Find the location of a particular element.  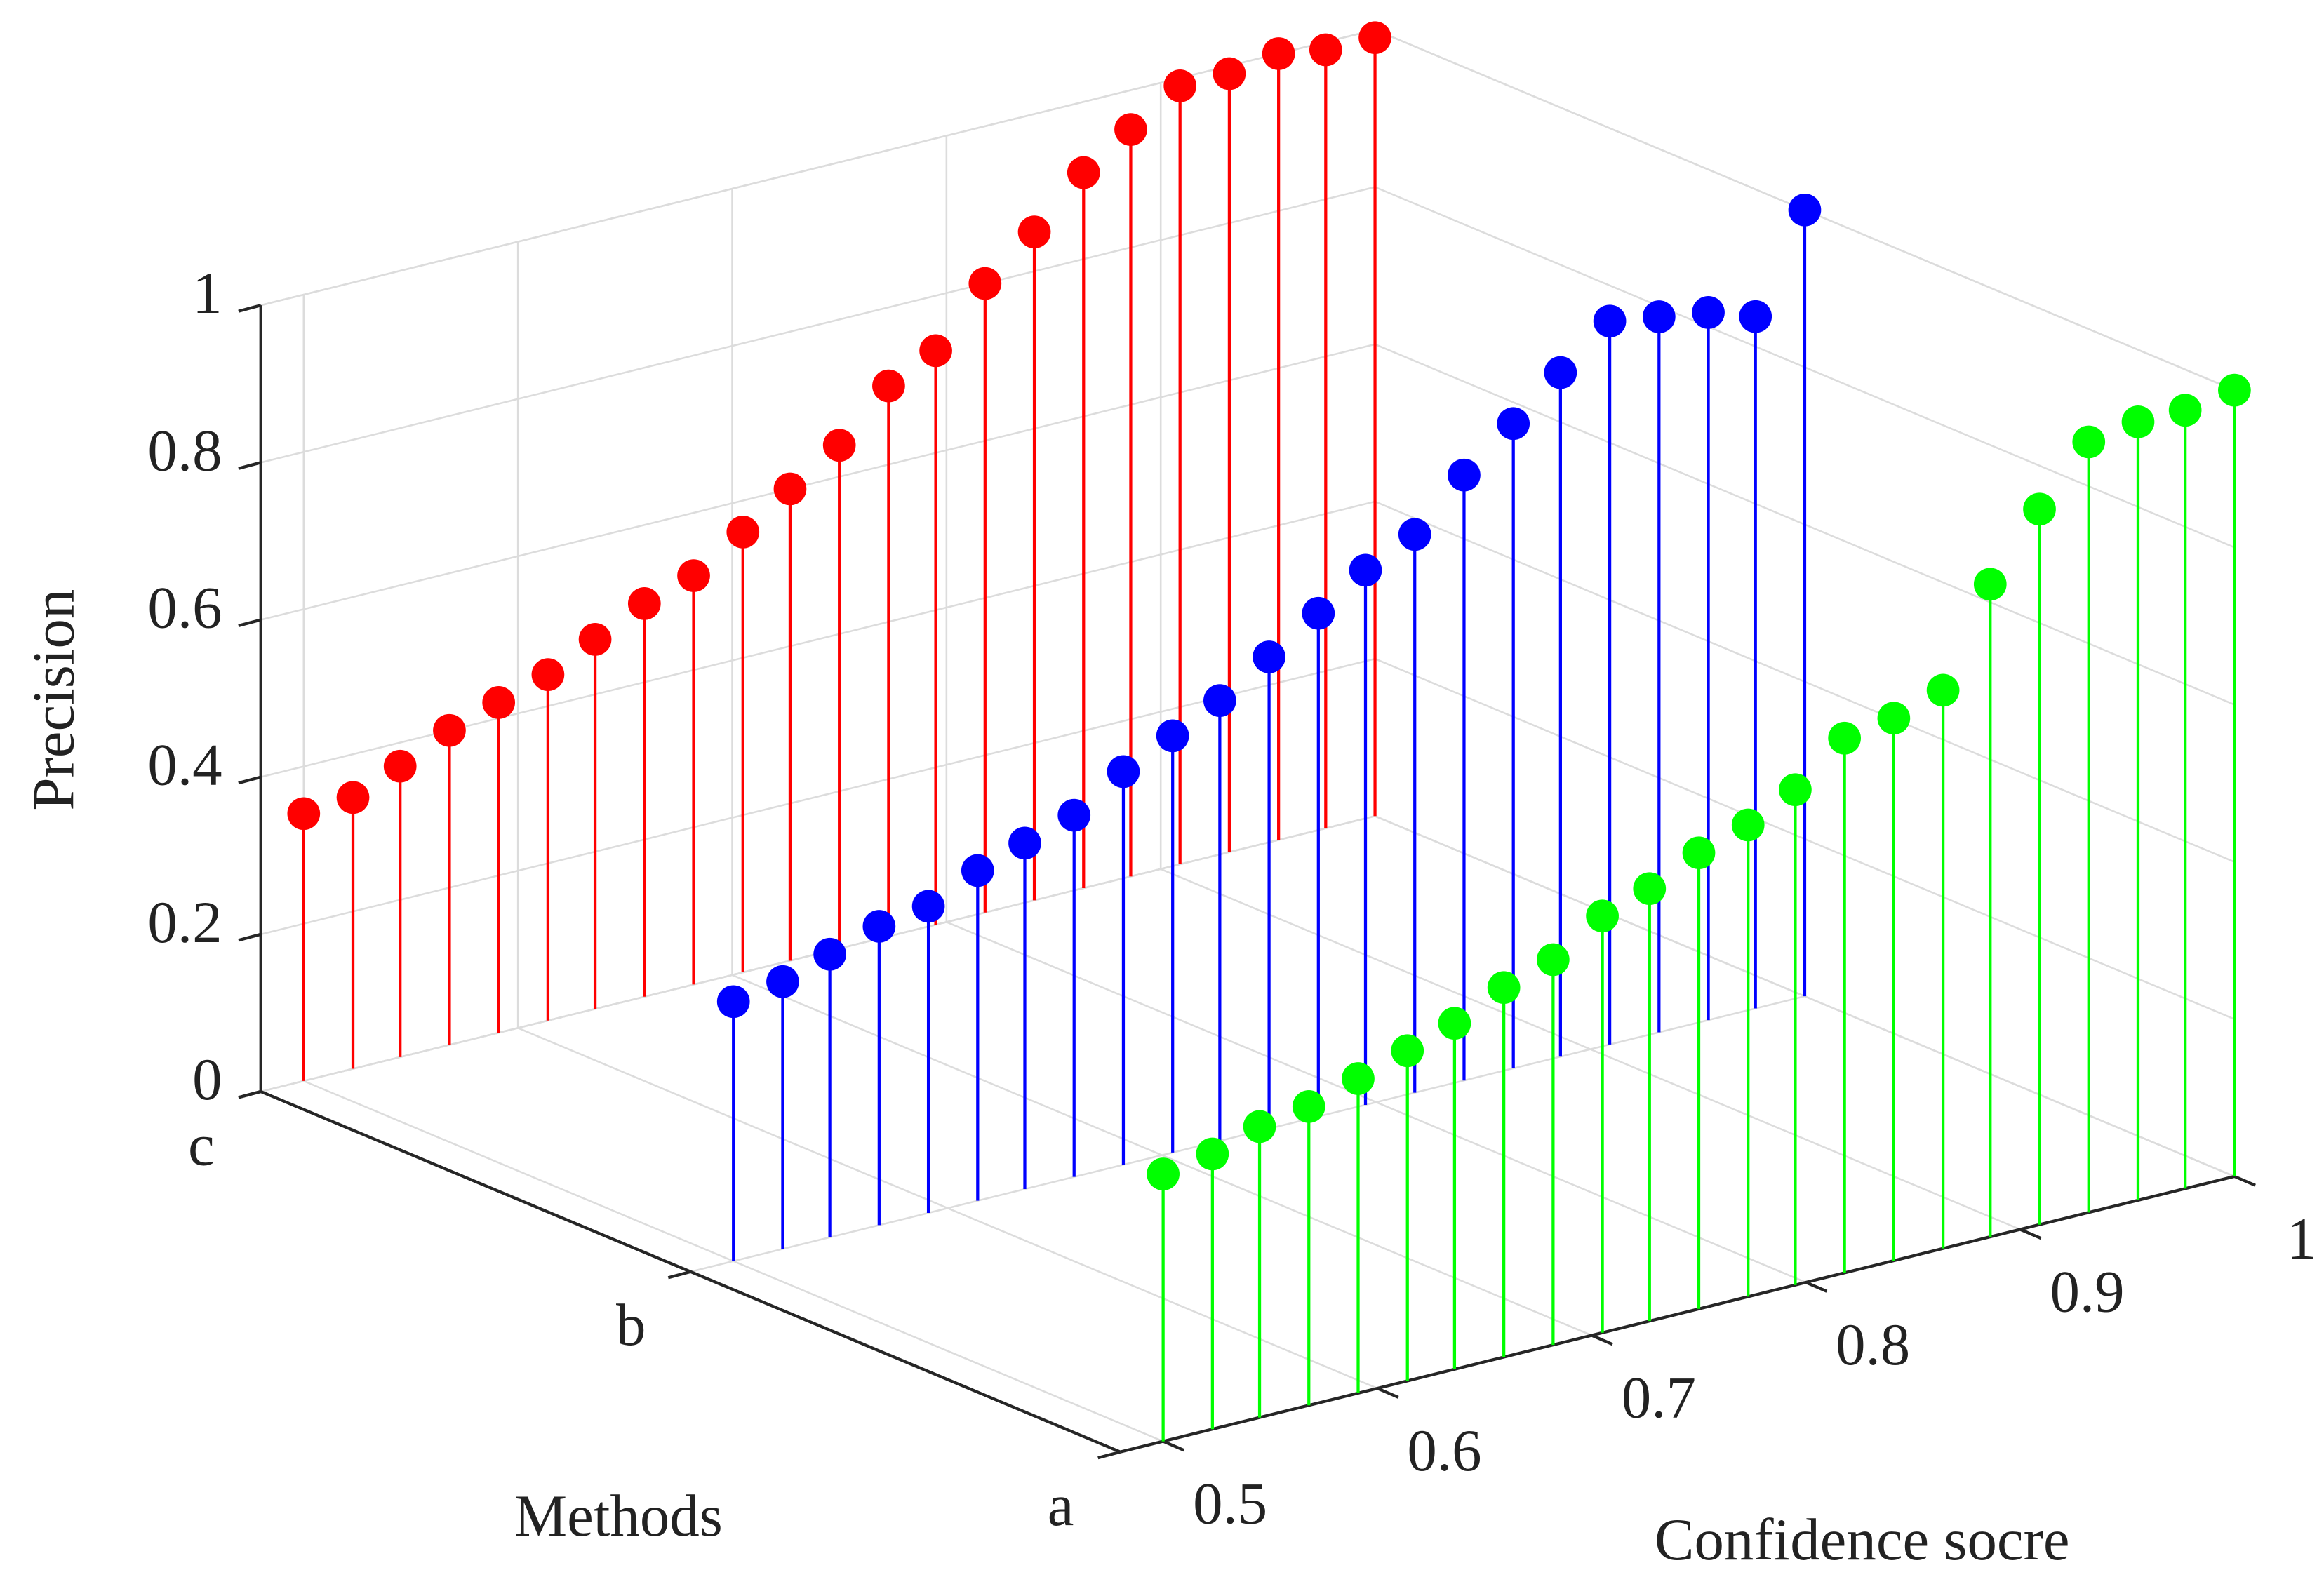

z-tick-label: 0.8 is located at coordinates (184, 450).